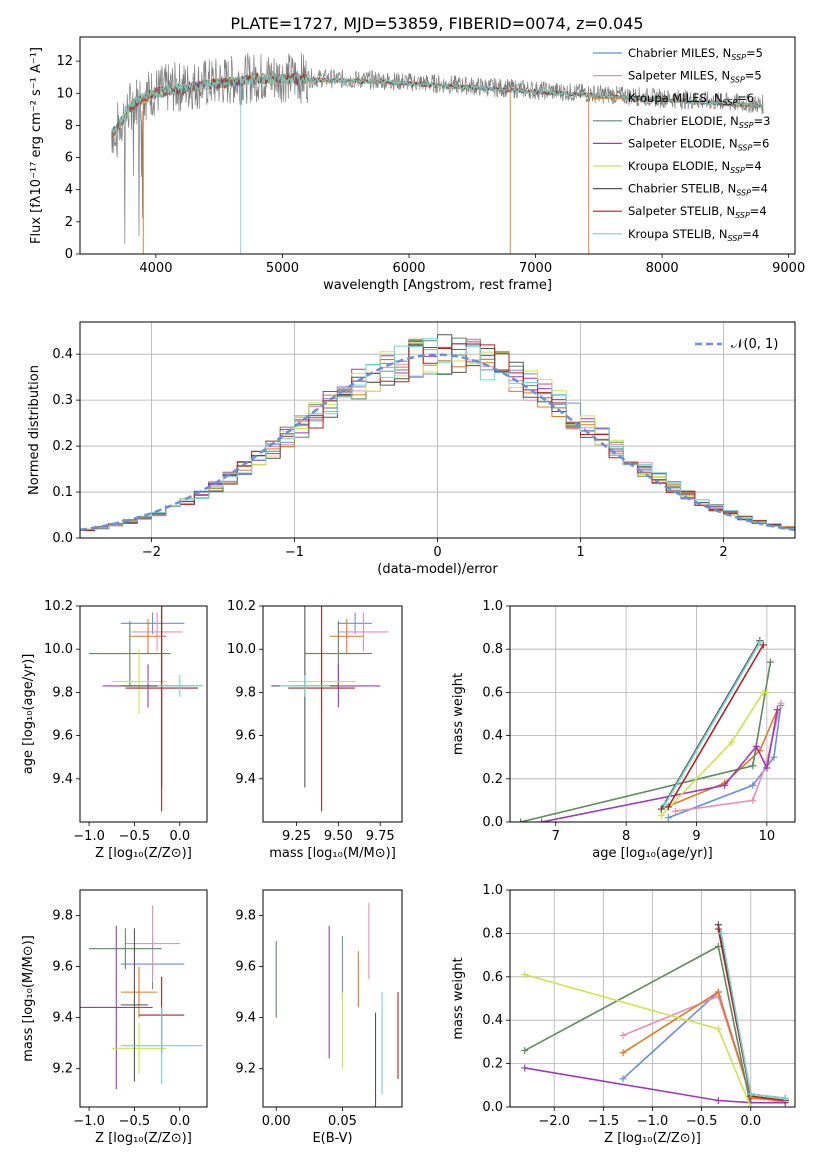 The image size is (819, 1170). What do you see at coordinates (332, 1138) in the screenshot?
I see `x-axis-label: E(B-V)` at bounding box center [332, 1138].